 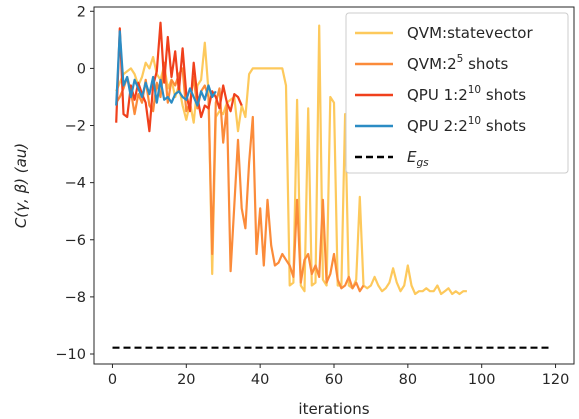 What do you see at coordinates (112, 380) in the screenshot?
I see `x-tick-label: 0` at bounding box center [112, 380].